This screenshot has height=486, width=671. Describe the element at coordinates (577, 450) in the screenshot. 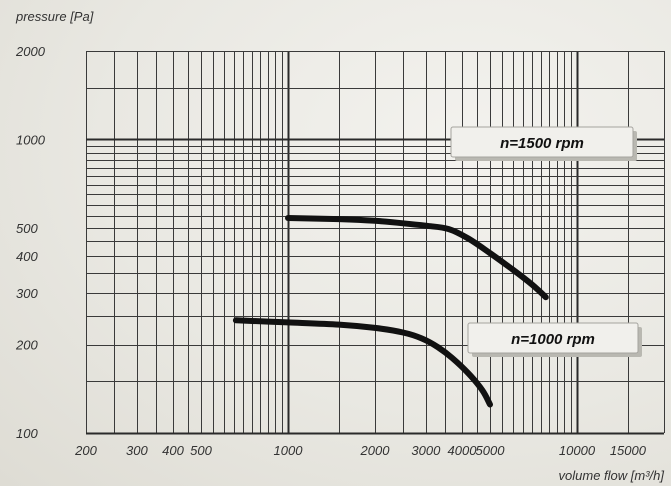

I see `x-tick-label: 10000` at that location.